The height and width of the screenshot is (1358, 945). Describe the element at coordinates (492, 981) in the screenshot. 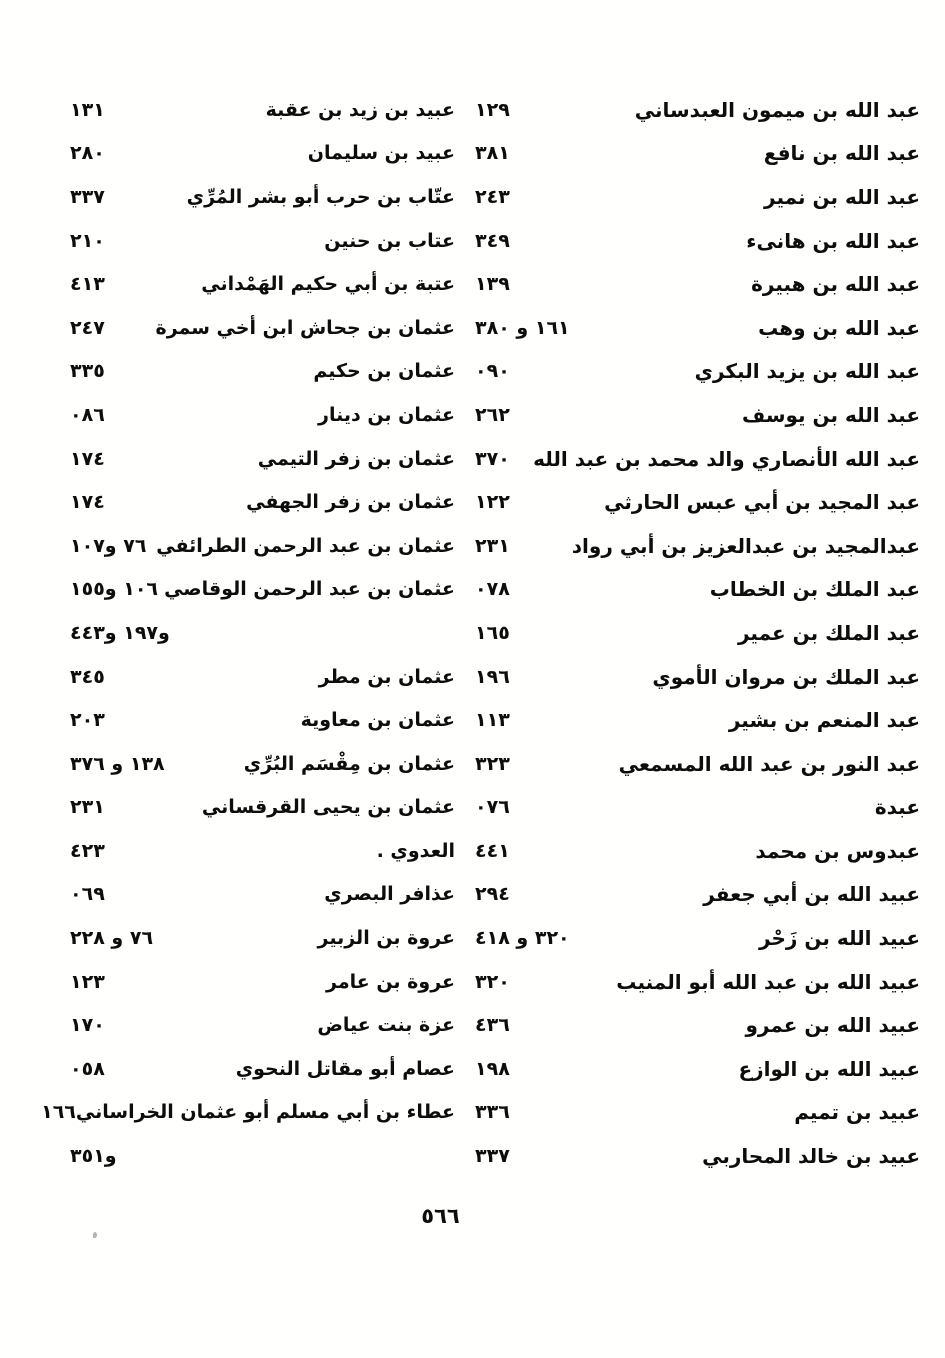

I see `entry-page-number: ٣٢٠` at that location.